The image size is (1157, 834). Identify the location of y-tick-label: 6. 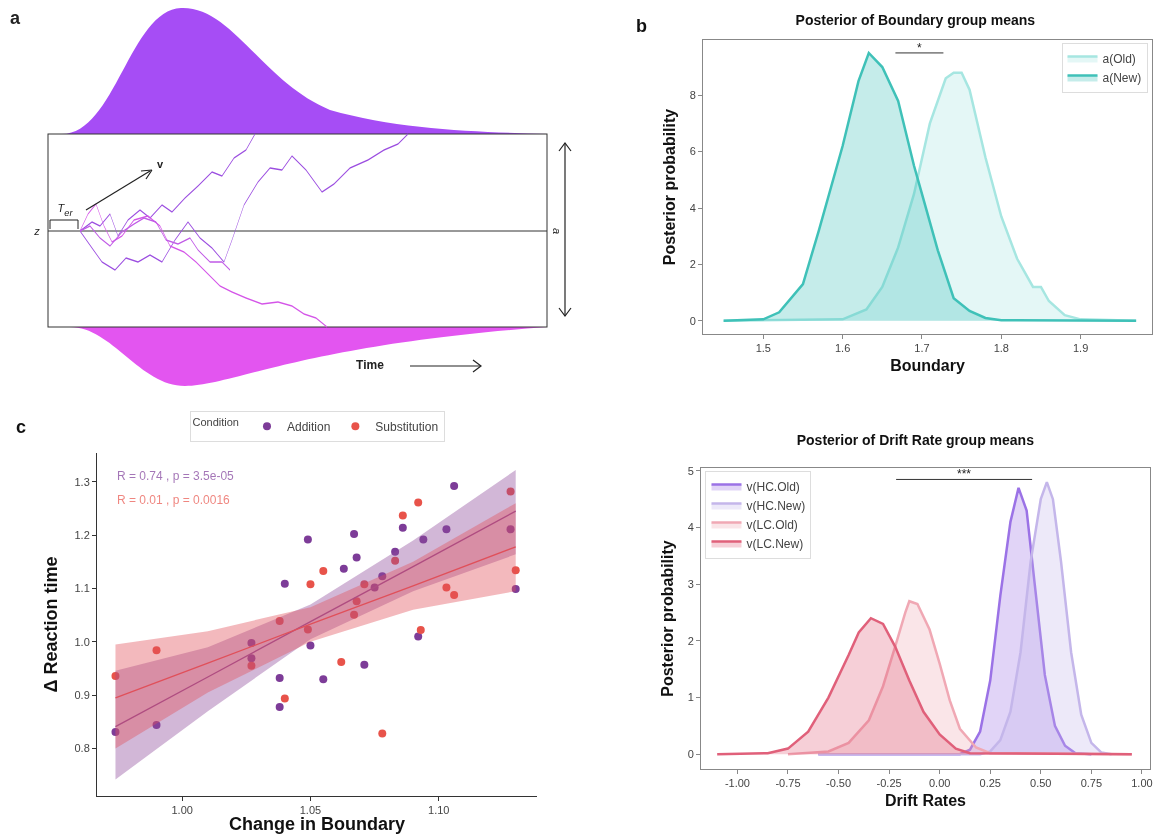
(692, 151).